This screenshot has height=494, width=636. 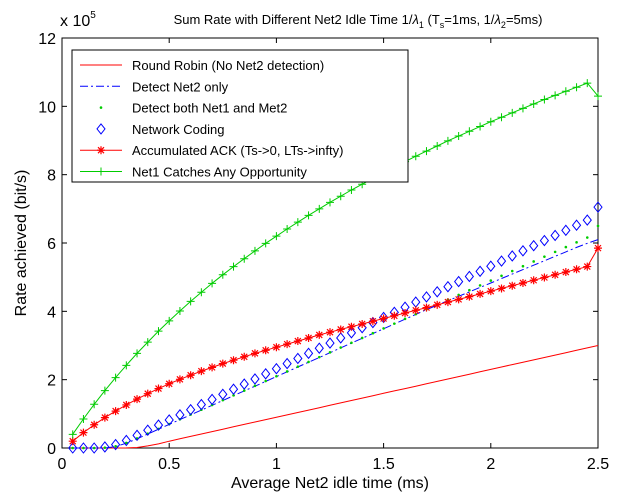 I want to click on y-tick-label: 0, so click(x=51, y=449).